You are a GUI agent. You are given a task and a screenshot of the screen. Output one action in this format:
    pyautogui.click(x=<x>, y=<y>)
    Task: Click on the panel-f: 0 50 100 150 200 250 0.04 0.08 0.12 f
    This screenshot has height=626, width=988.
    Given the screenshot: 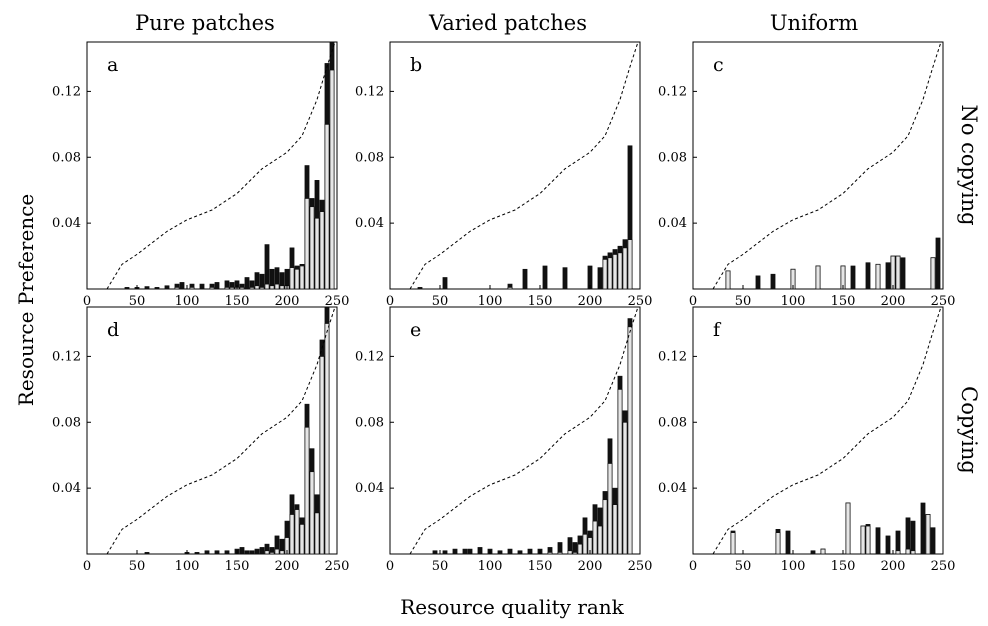 What is the action you would take?
    pyautogui.click(x=807, y=440)
    